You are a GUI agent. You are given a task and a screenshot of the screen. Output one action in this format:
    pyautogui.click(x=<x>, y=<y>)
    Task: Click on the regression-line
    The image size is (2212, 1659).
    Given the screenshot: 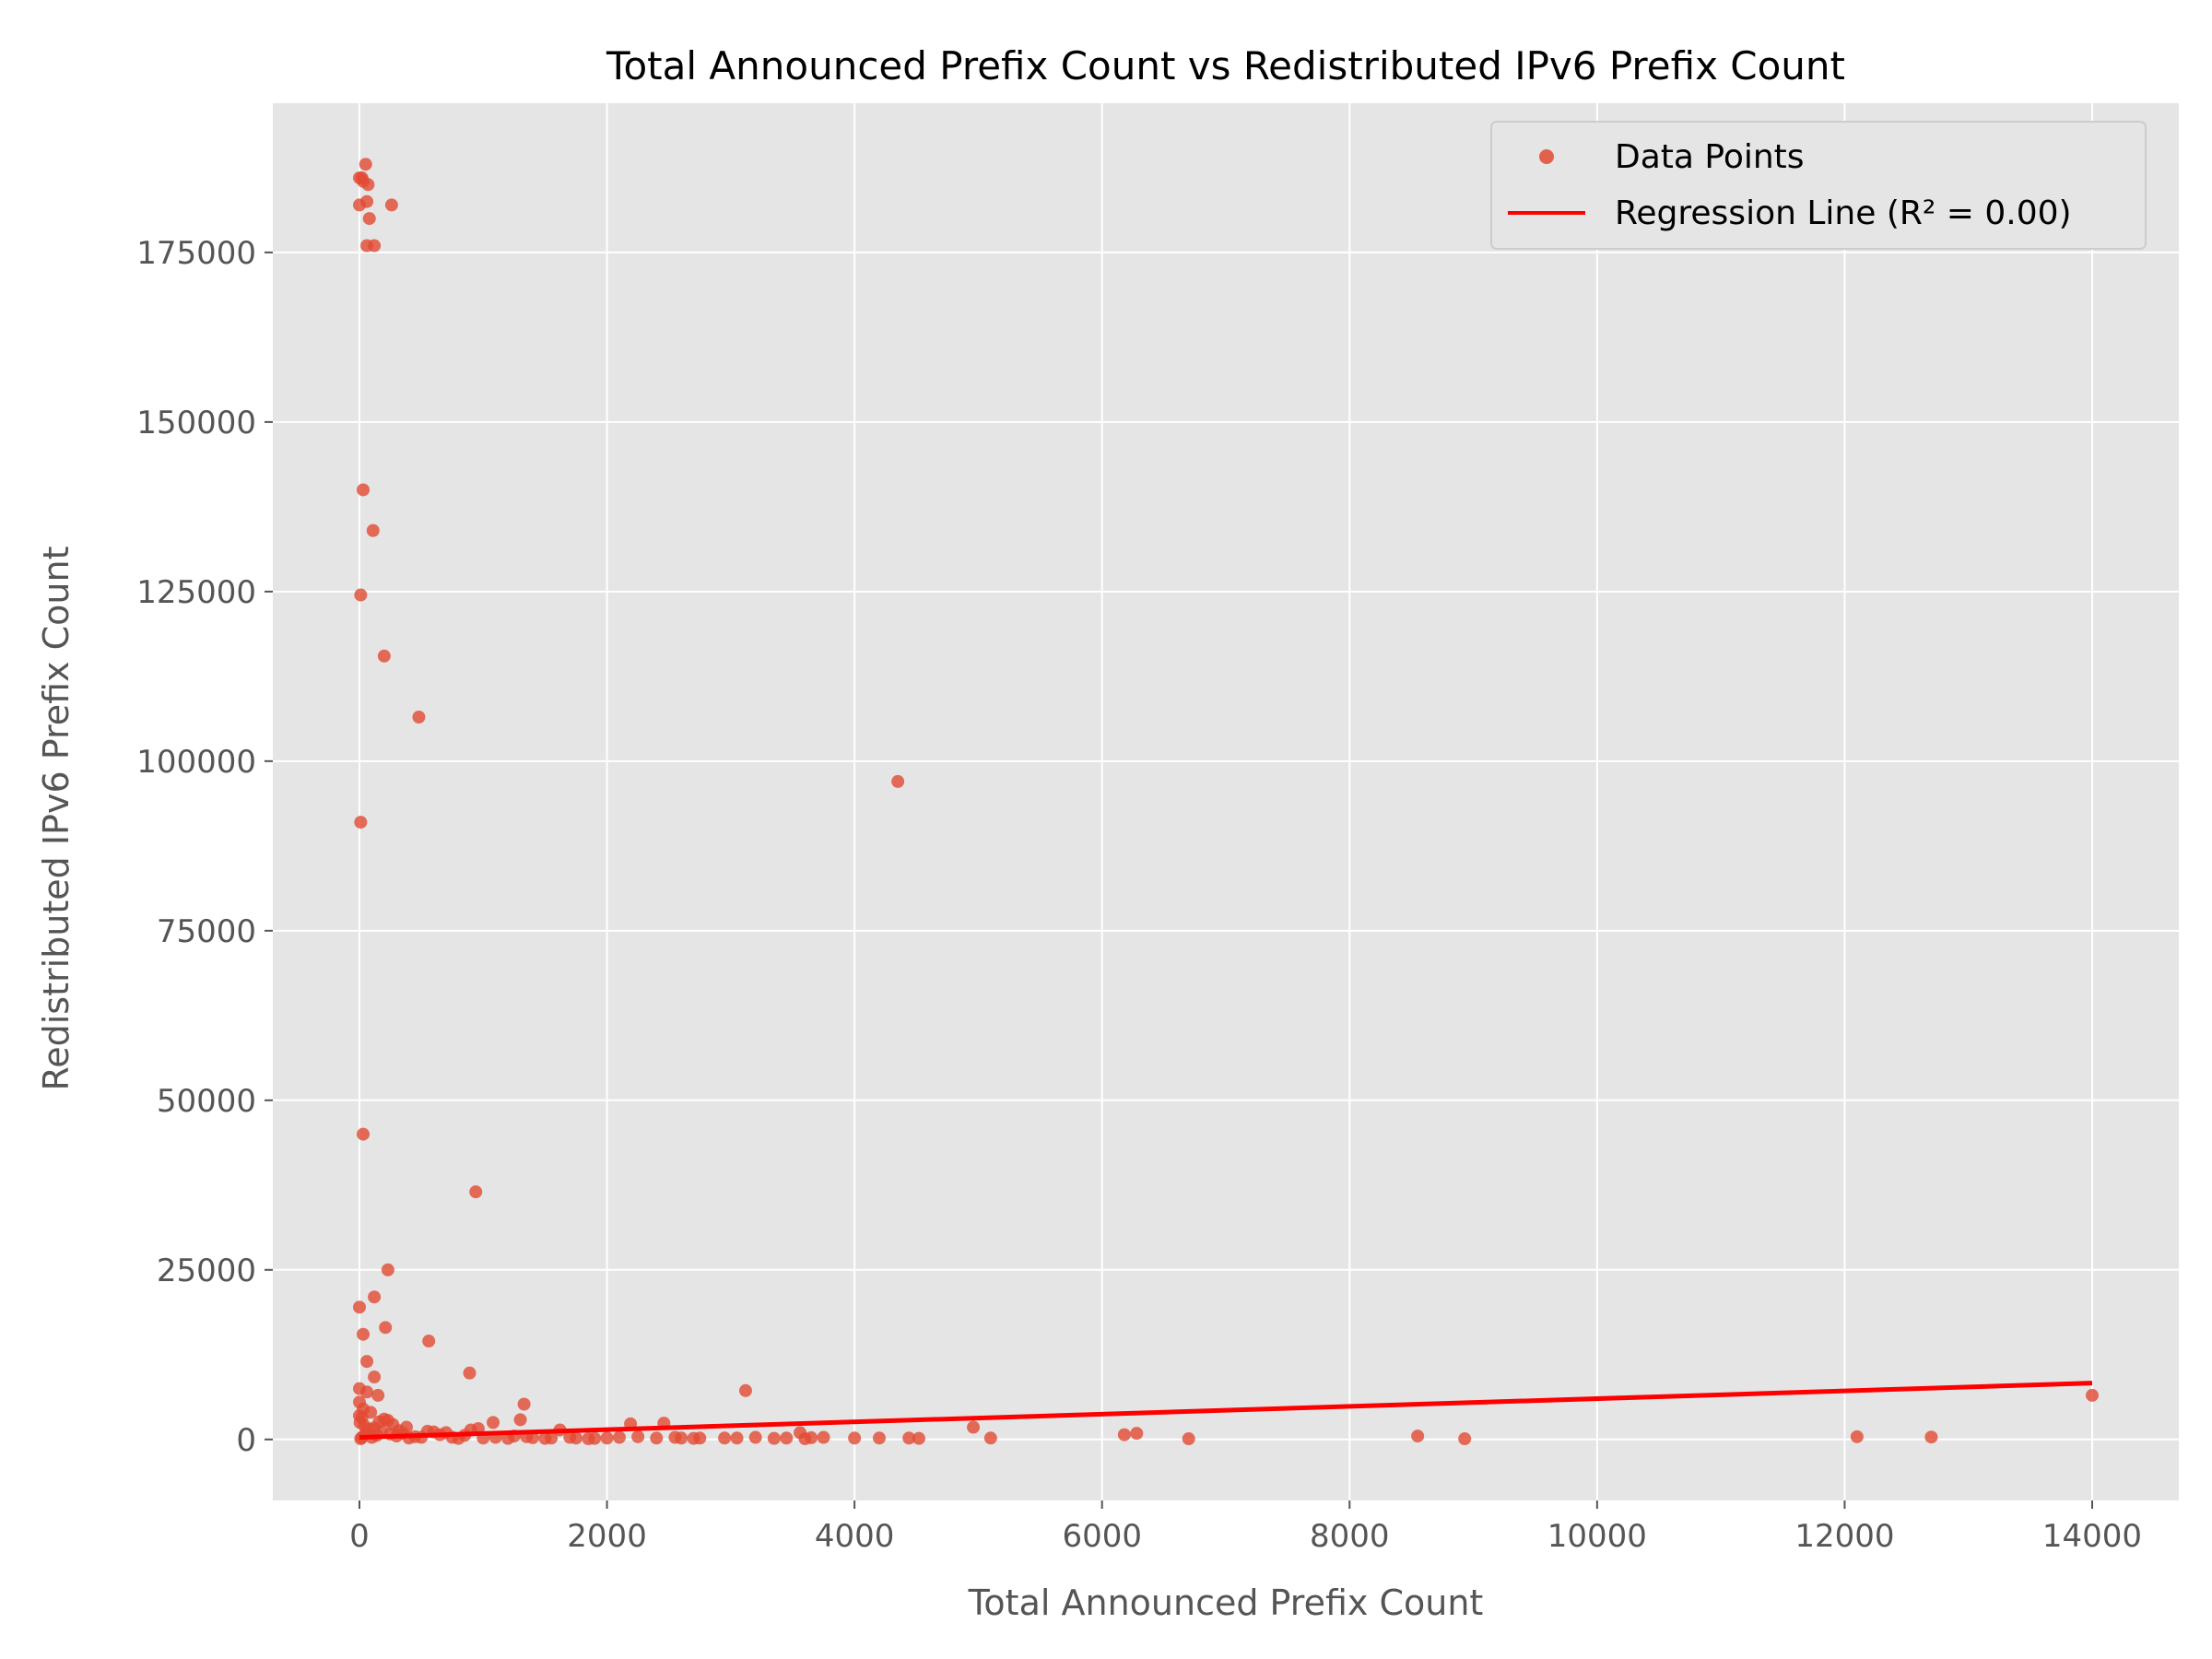 What is the action you would take?
    pyautogui.click(x=1226, y=1411)
    